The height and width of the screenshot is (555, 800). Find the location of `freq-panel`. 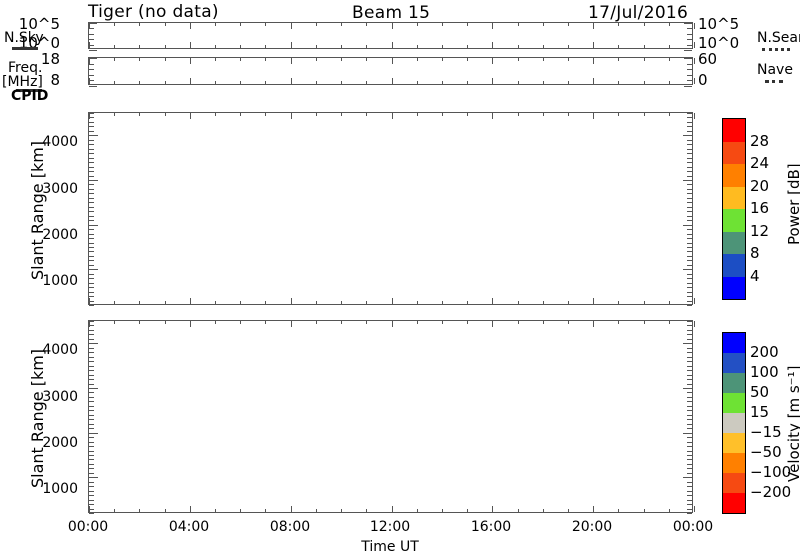

freq-panel is located at coordinates (391, 72).